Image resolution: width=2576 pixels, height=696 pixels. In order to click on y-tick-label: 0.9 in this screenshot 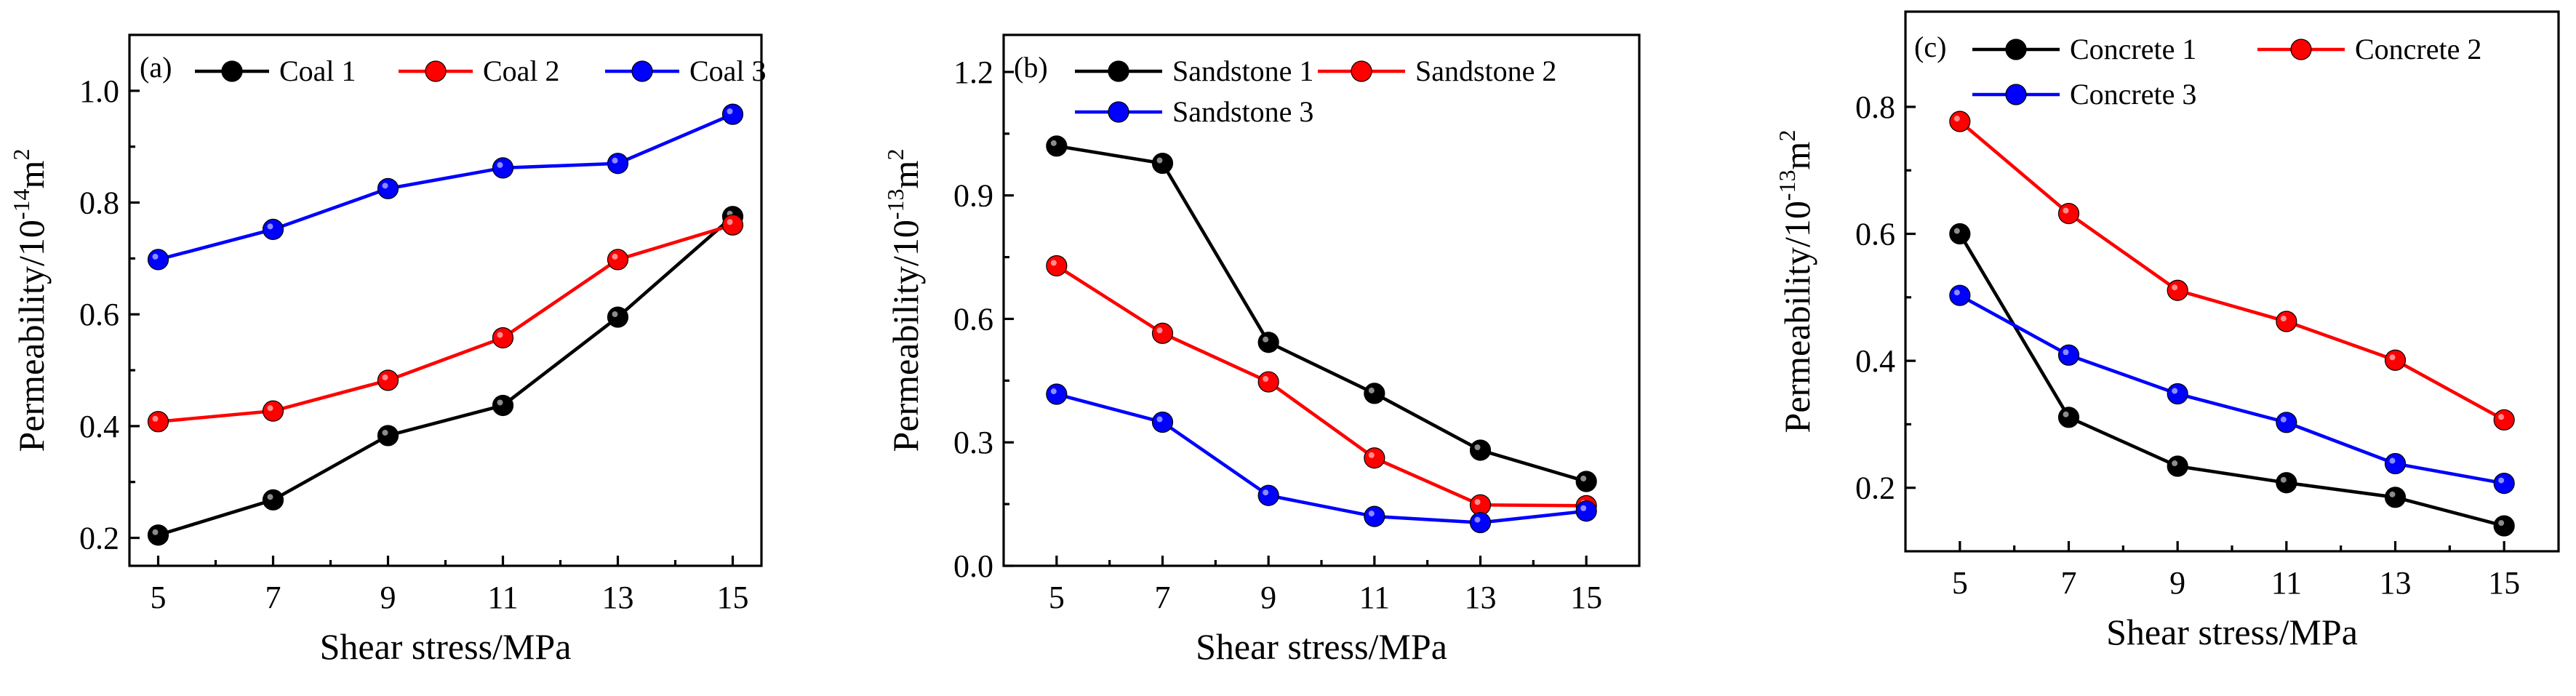, I will do `click(973, 196)`.